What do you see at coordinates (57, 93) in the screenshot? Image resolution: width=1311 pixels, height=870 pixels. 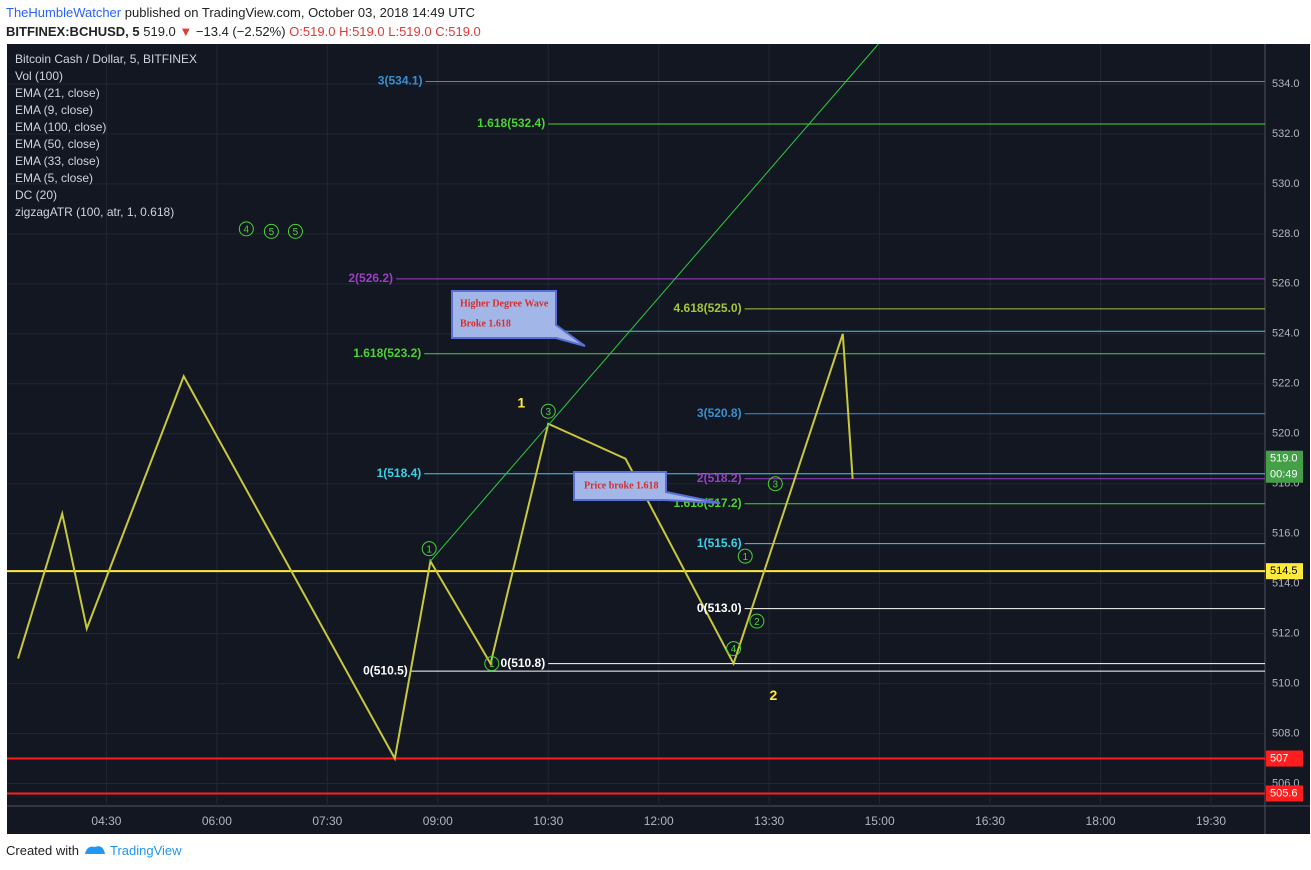 I see `indicator-label: EMA (21, close)` at bounding box center [57, 93].